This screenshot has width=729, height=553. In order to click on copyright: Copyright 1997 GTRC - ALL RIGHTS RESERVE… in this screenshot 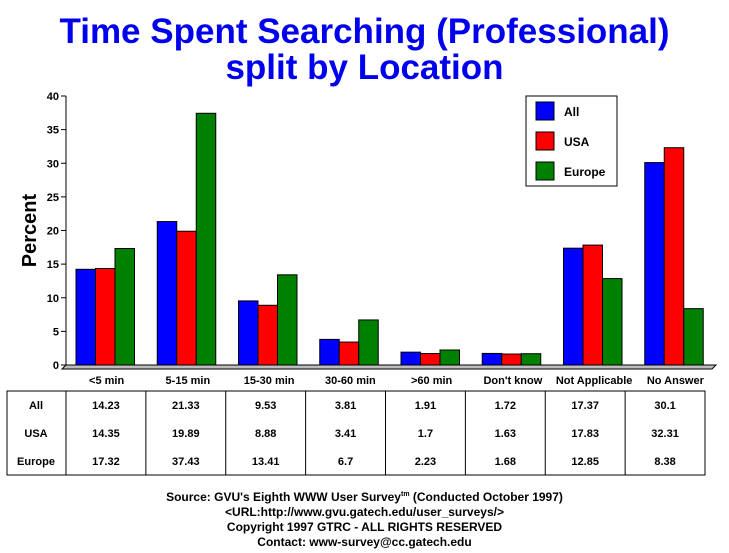, I will do `click(364, 527)`.